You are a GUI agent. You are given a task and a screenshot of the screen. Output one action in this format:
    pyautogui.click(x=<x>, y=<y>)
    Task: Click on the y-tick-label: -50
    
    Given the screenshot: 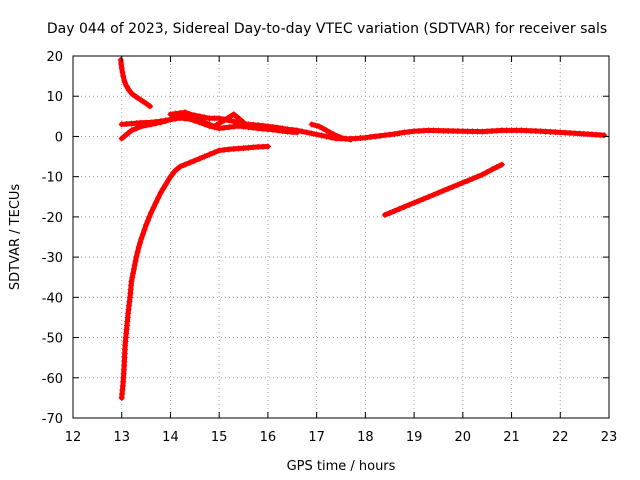 What is the action you would take?
    pyautogui.click(x=52, y=339)
    